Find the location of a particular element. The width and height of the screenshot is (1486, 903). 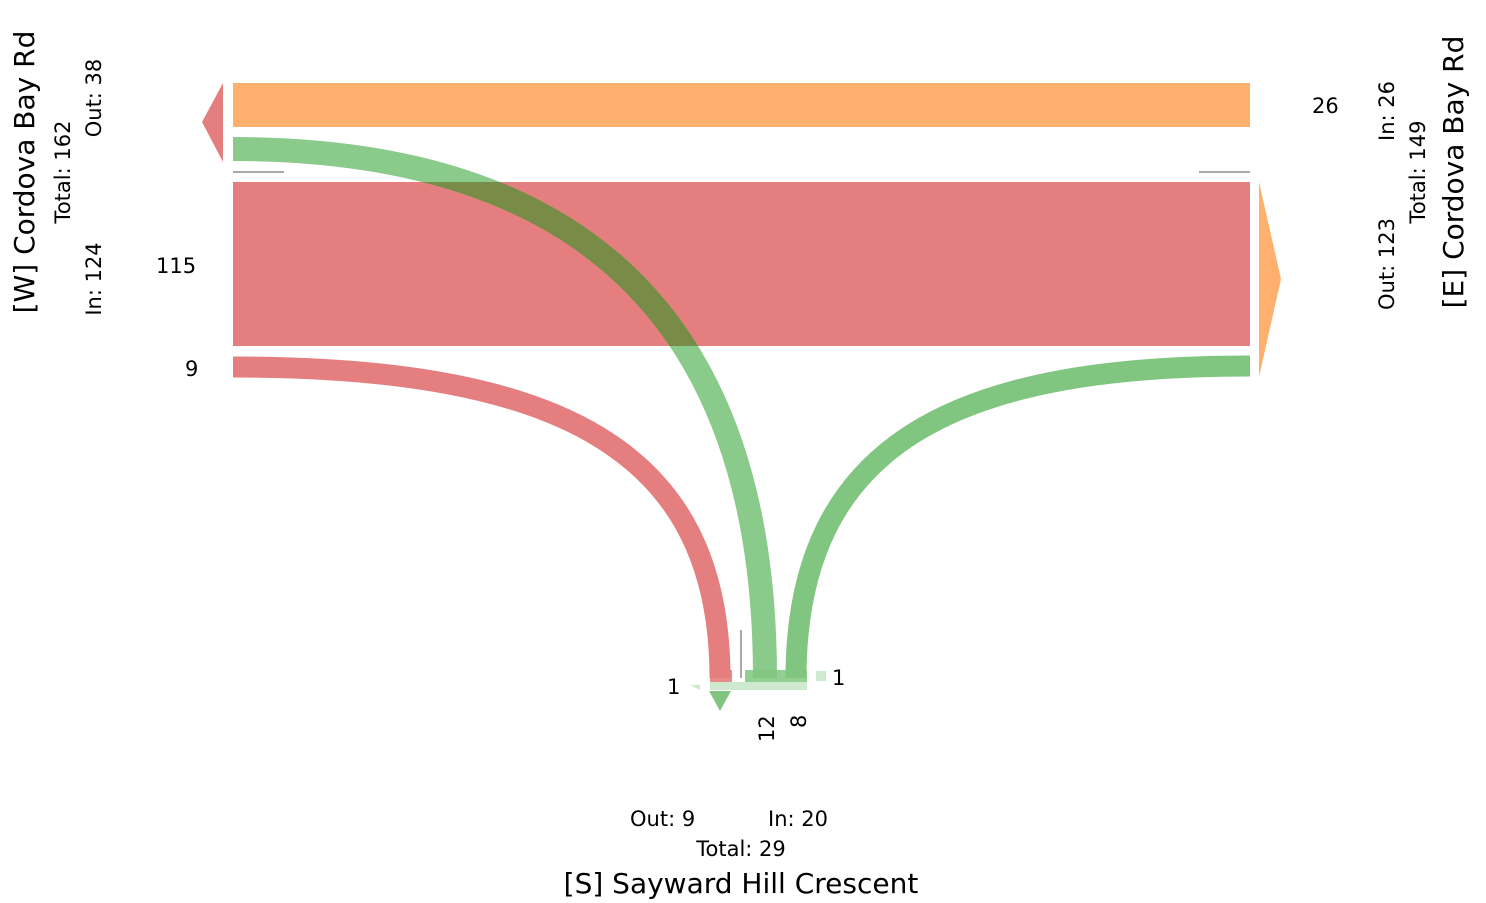

count-south-to-west: 12 is located at coordinates (767, 728).